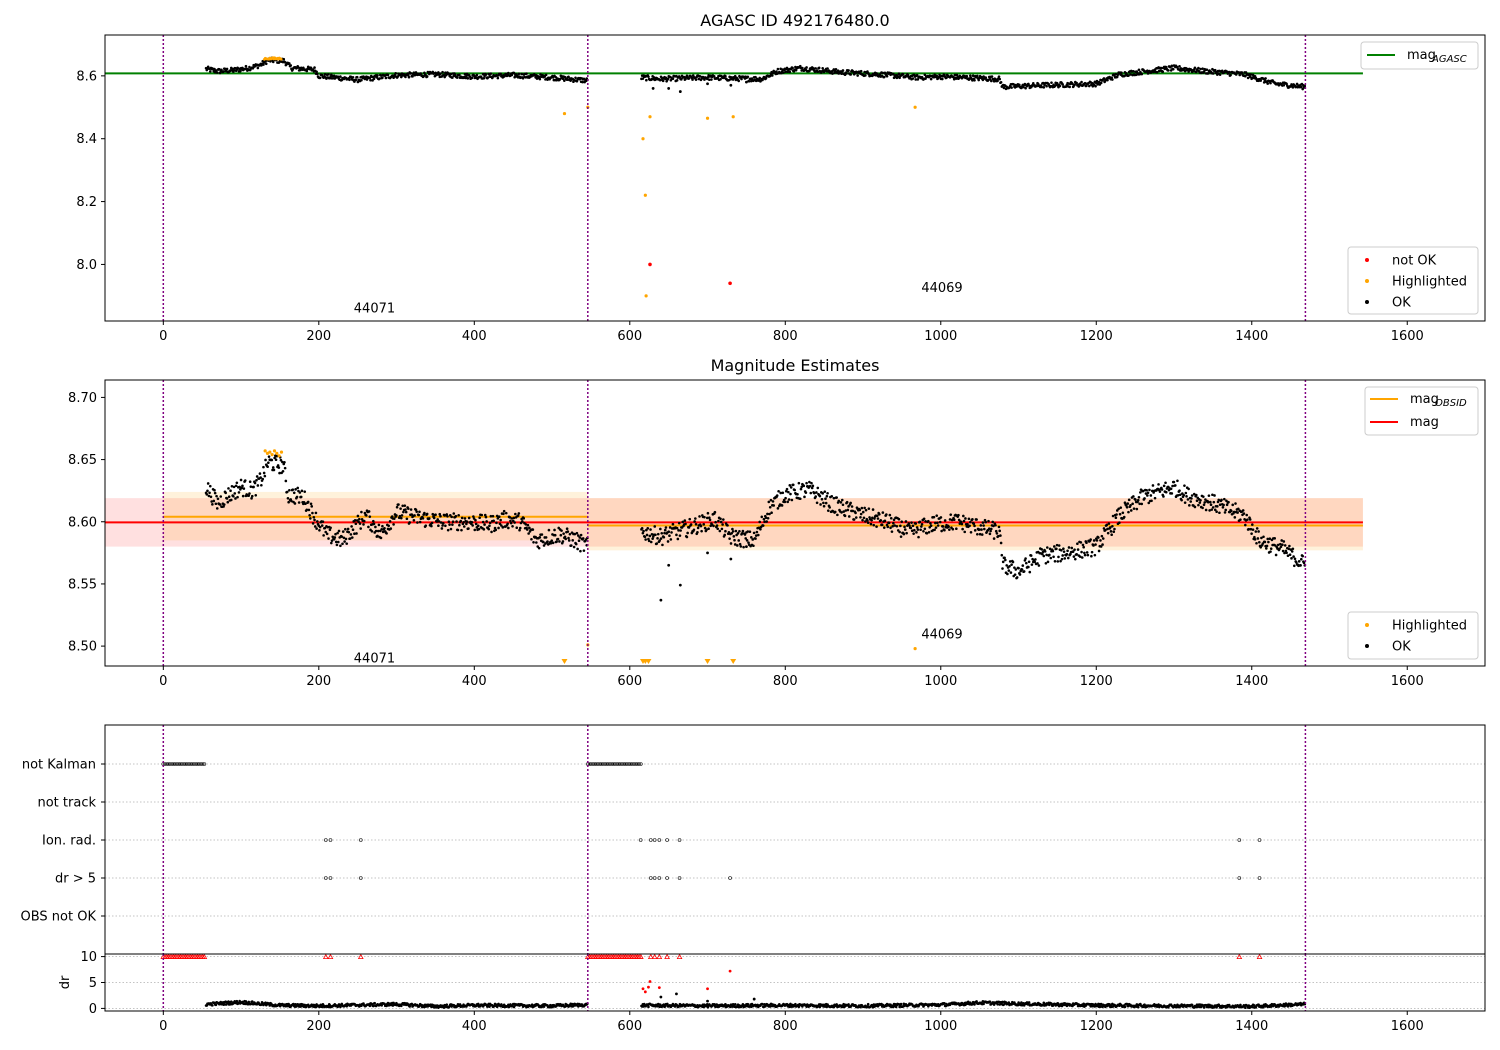  What do you see at coordinates (629, 1026) in the screenshot?
I see `x-tick-label: 600` at bounding box center [629, 1026].